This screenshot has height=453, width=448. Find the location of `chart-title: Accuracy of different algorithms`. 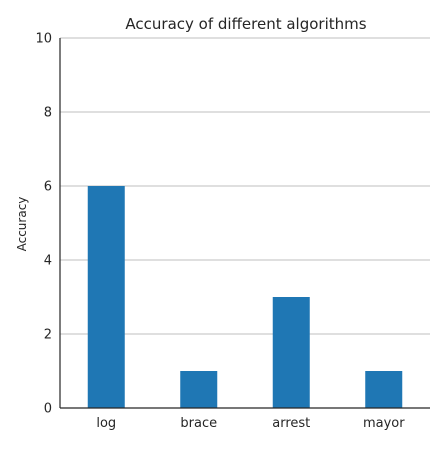

chart-title: Accuracy of different algorithms is located at coordinates (245, 24).